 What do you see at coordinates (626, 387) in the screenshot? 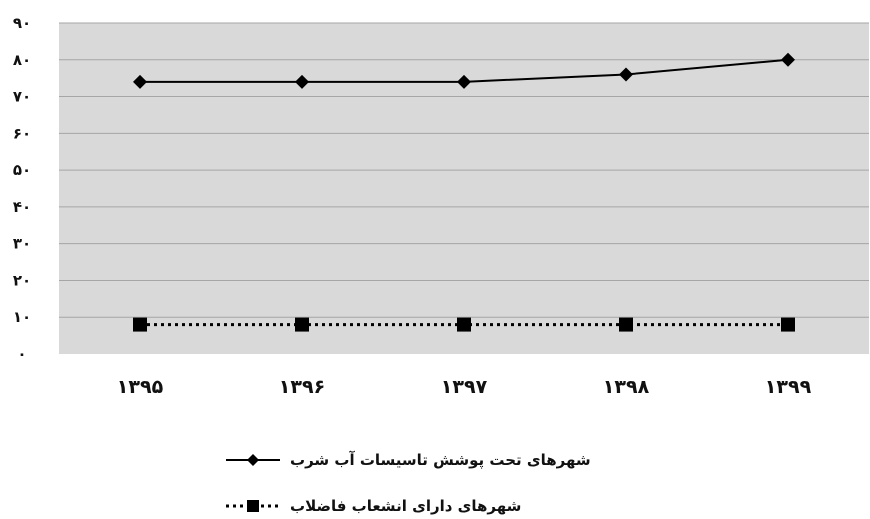
I see `x-tick-label: ۱۳۹۸` at bounding box center [626, 387].